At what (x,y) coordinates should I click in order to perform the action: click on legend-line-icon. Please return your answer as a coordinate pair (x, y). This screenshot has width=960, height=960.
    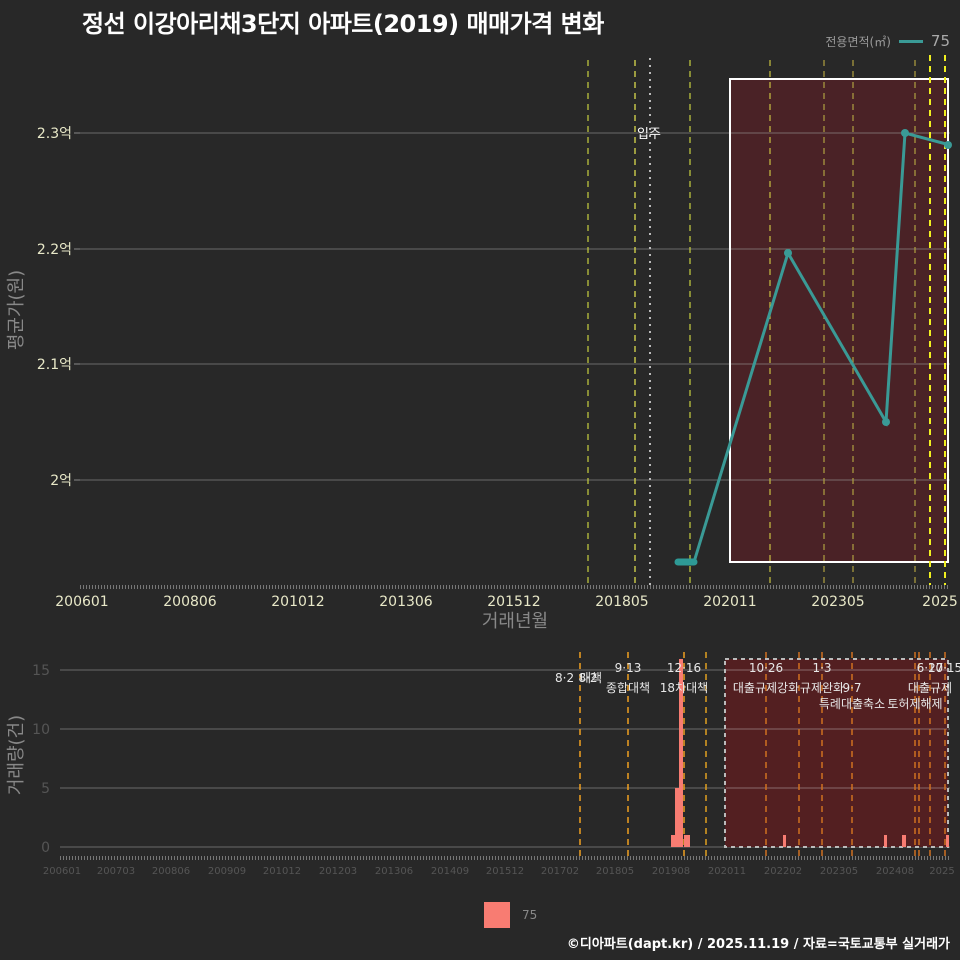
    Looking at the image, I should click on (910, 41).